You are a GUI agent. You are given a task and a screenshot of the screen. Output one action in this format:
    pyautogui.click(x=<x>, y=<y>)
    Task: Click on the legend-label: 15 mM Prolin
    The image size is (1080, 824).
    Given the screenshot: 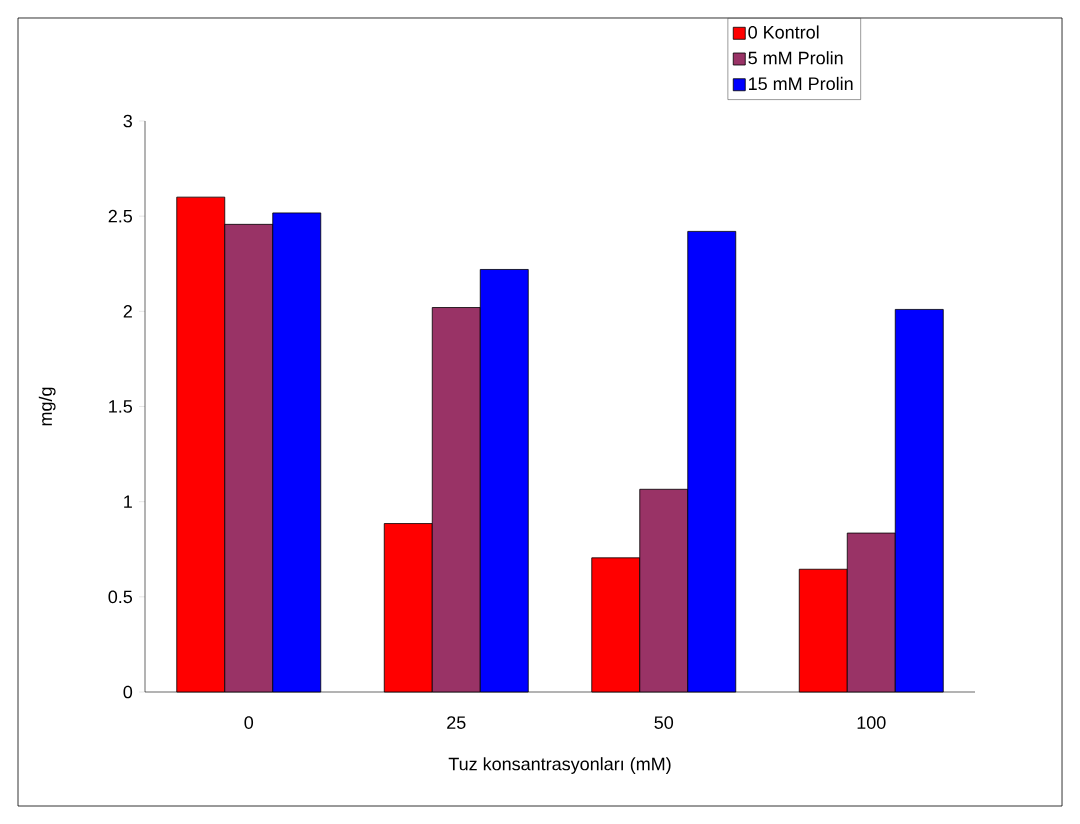 What is the action you would take?
    pyautogui.click(x=801, y=83)
    